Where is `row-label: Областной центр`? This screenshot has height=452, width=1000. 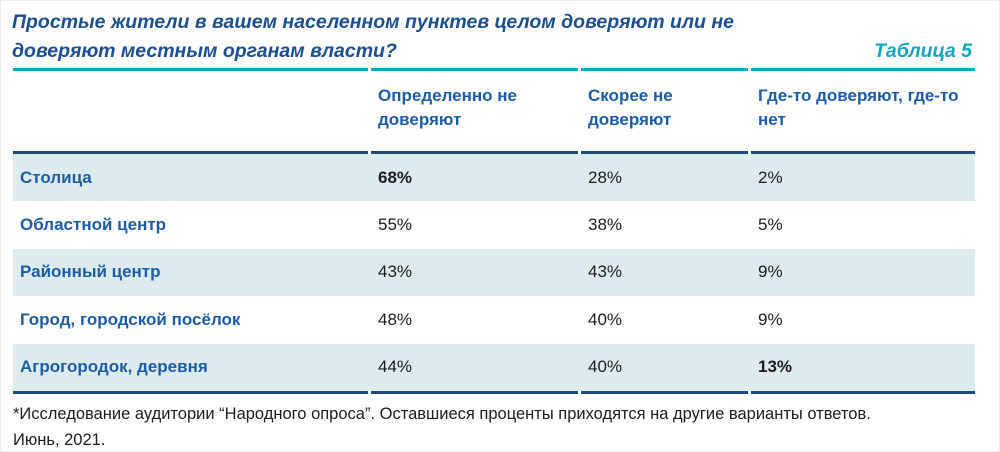 row-label: Областной центр is located at coordinates (93, 225).